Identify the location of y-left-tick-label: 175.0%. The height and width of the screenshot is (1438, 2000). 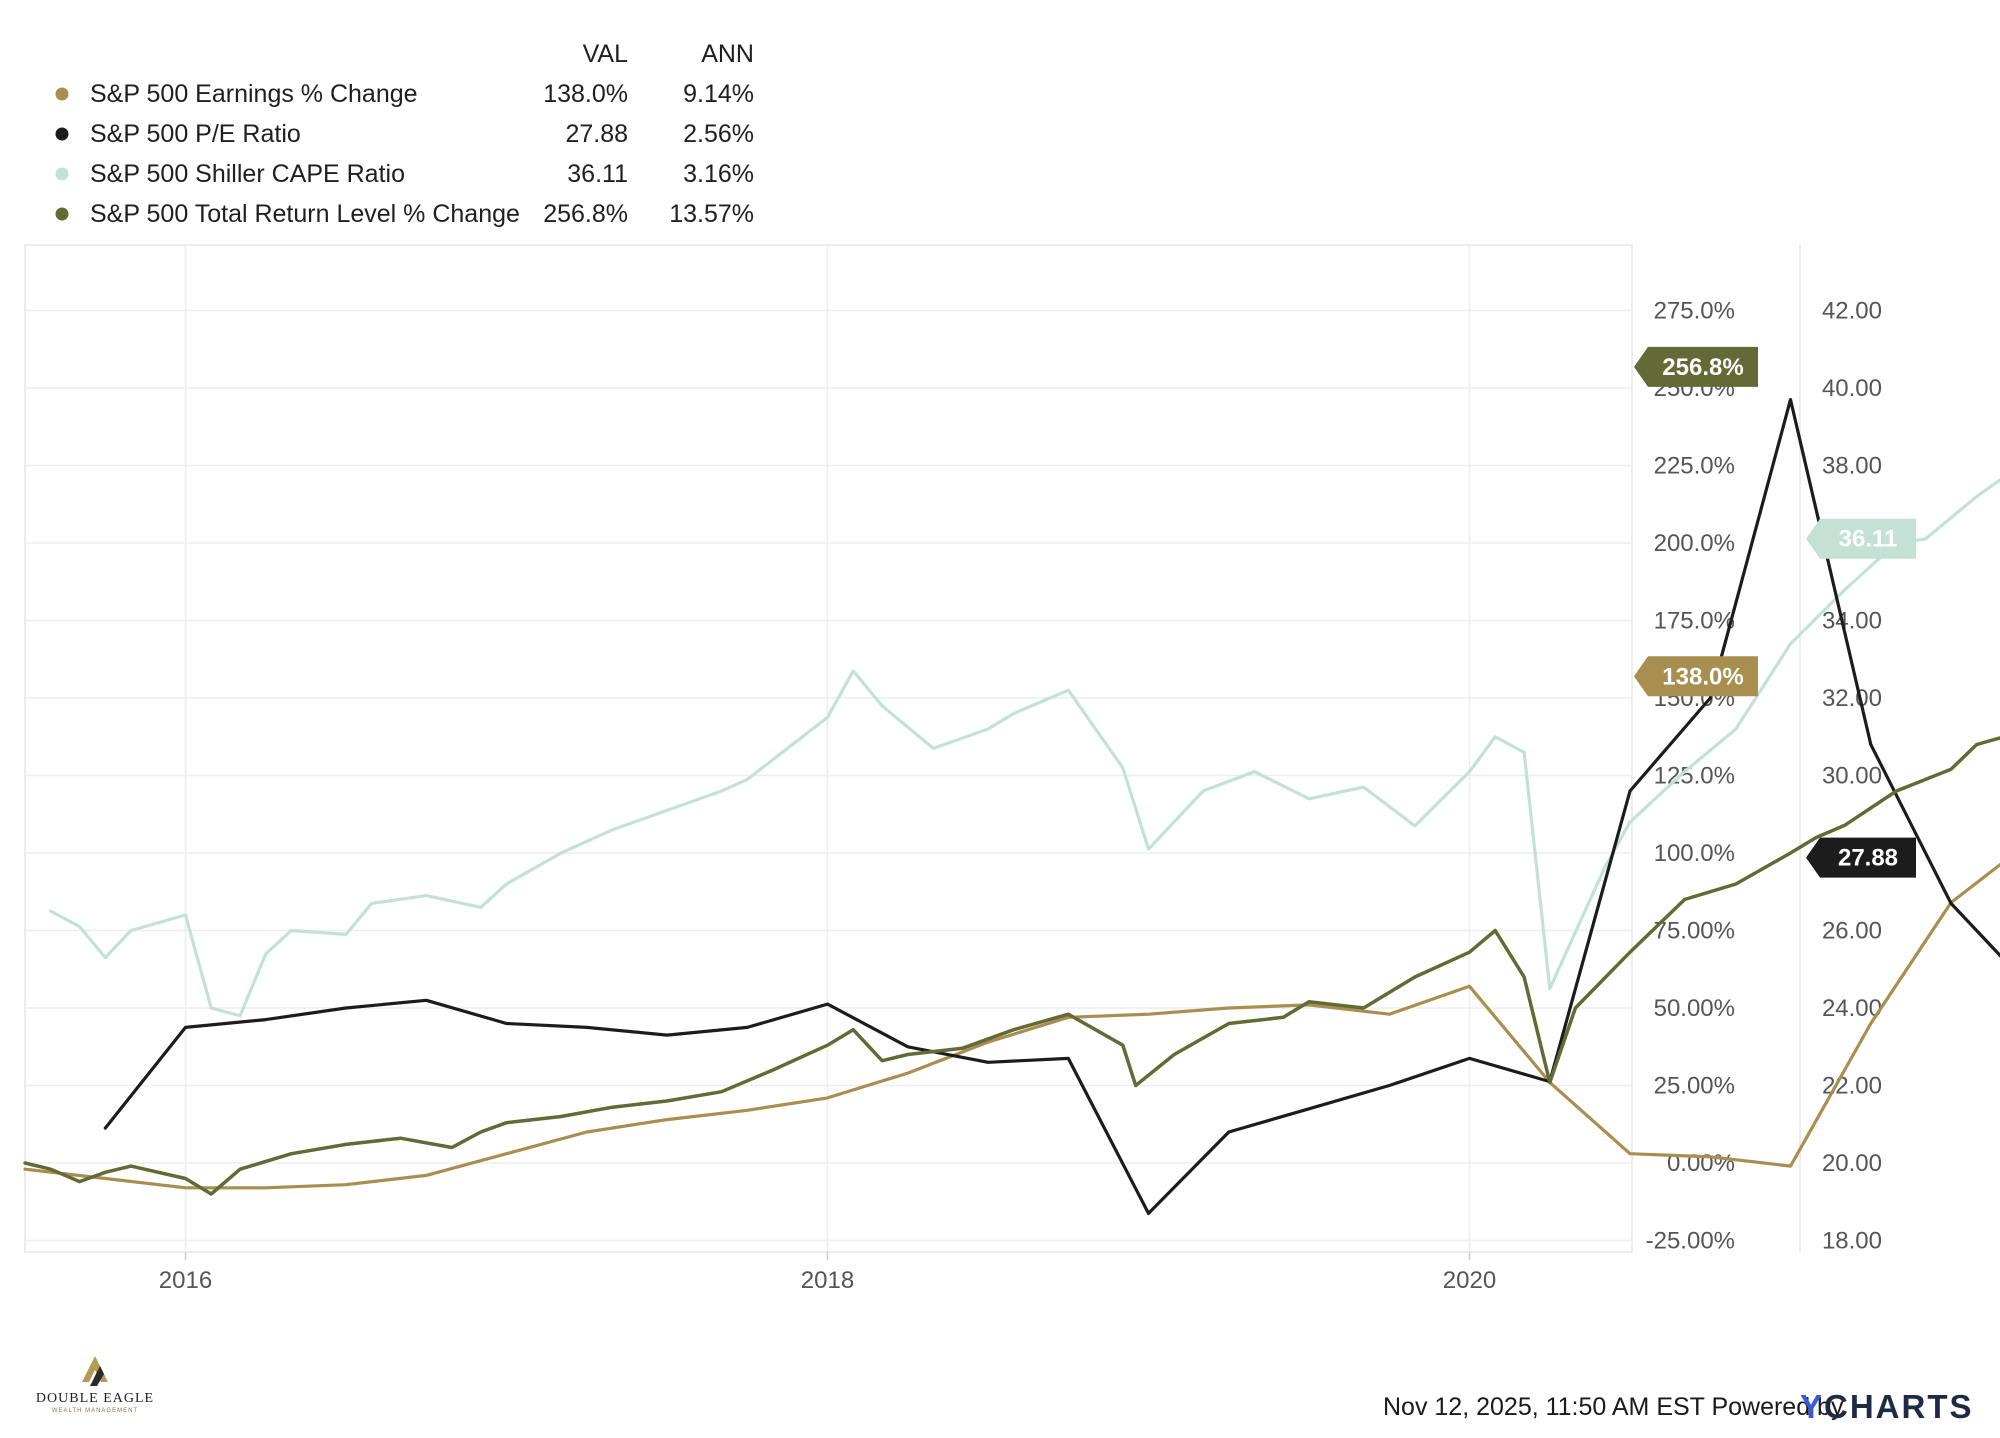
(1694, 621).